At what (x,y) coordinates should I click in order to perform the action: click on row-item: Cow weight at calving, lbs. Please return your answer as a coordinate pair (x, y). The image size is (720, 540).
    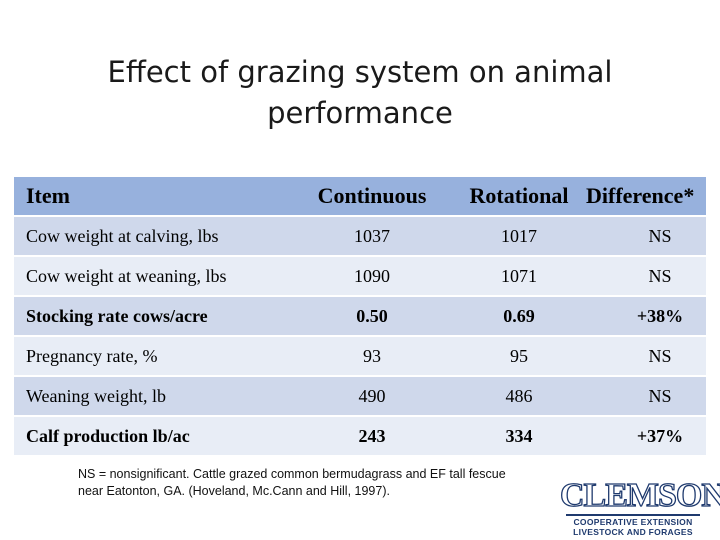
    Looking at the image, I should click on (152, 236).